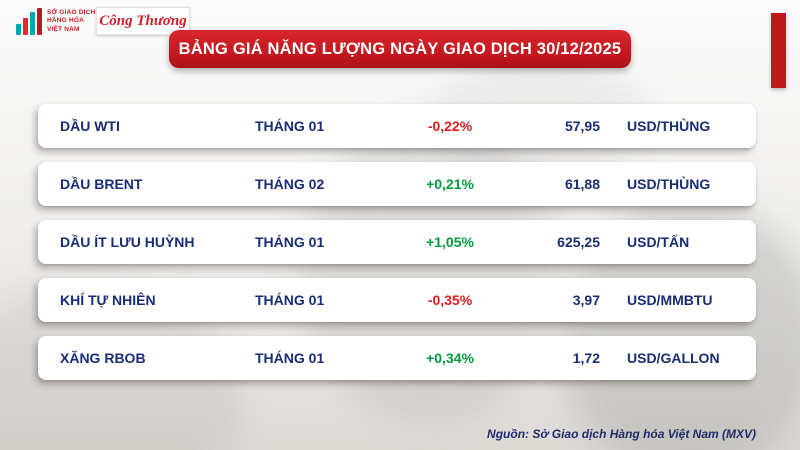 The width and height of the screenshot is (800, 450). Describe the element at coordinates (450, 126) in the screenshot. I see `percent-change: -0,22%` at that location.